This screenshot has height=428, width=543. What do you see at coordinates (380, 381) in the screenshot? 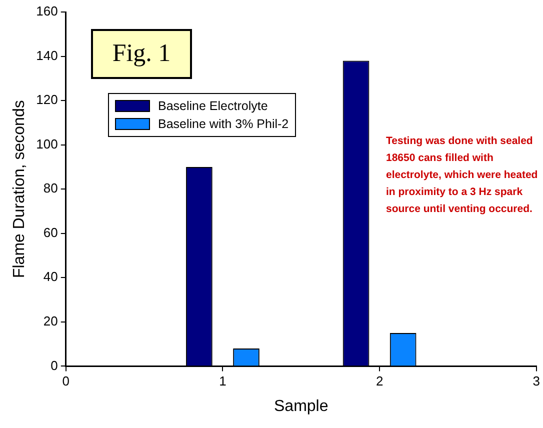
I see `x-tick-label: 2` at bounding box center [380, 381].